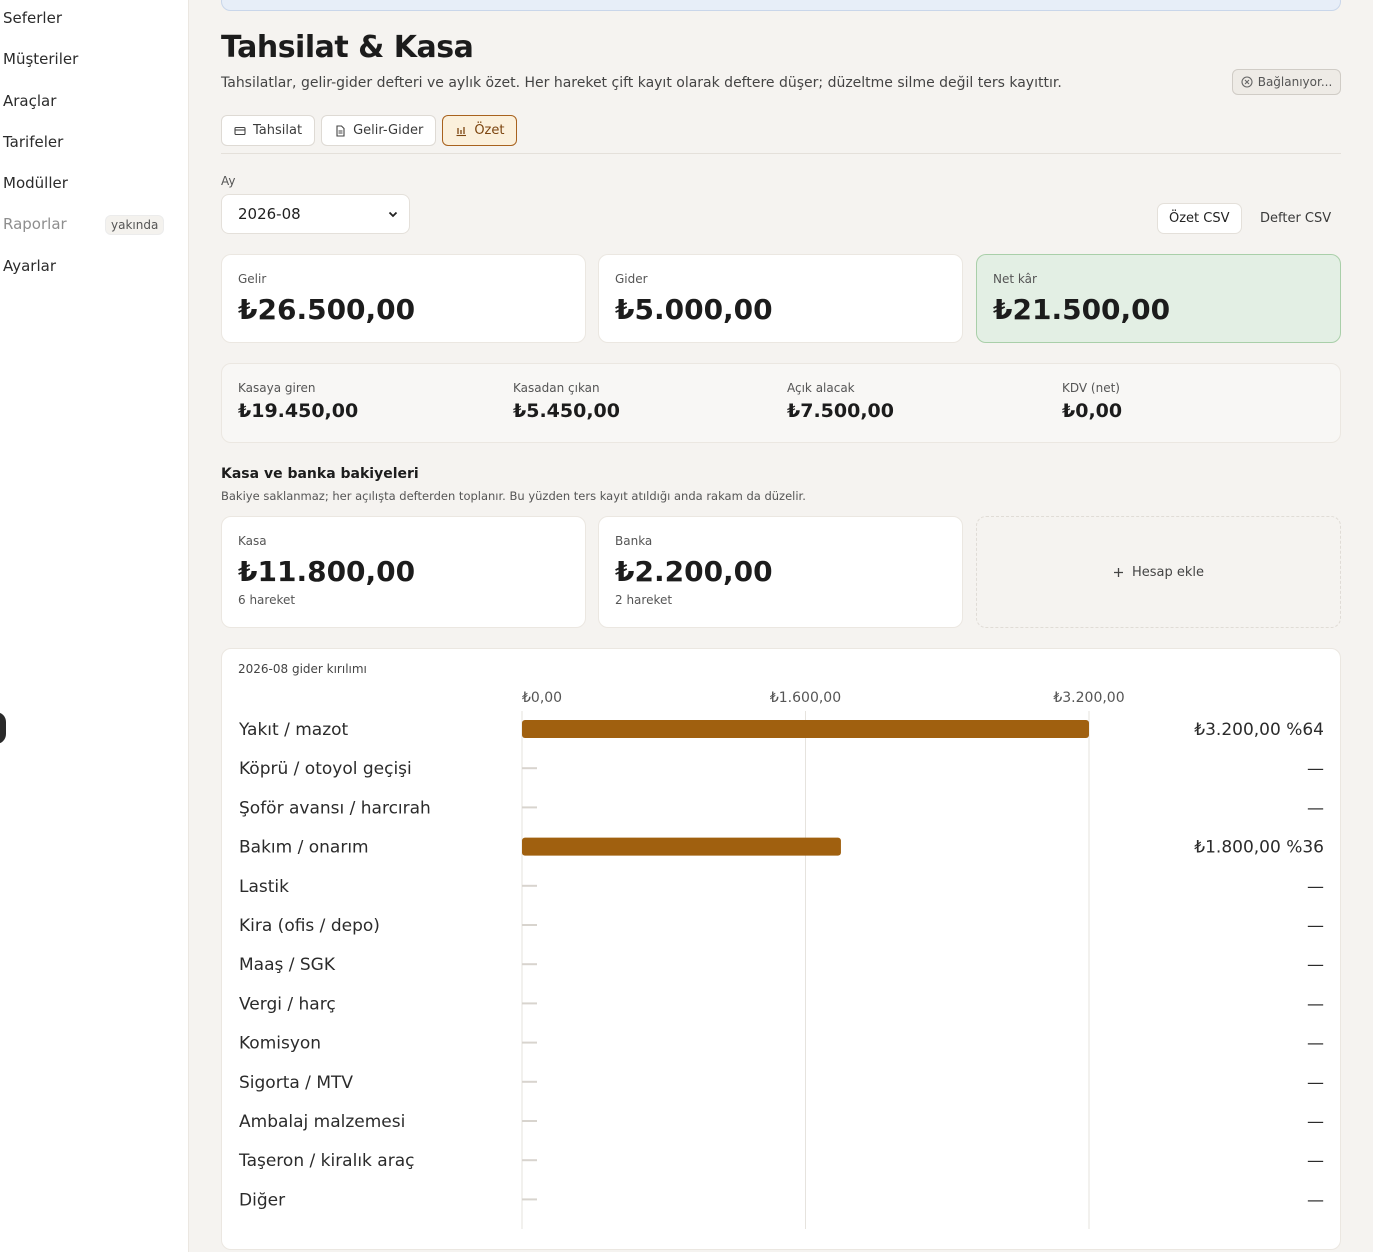 Image resolution: width=1373 pixels, height=1252 pixels. I want to click on document-icon, so click(340, 130).